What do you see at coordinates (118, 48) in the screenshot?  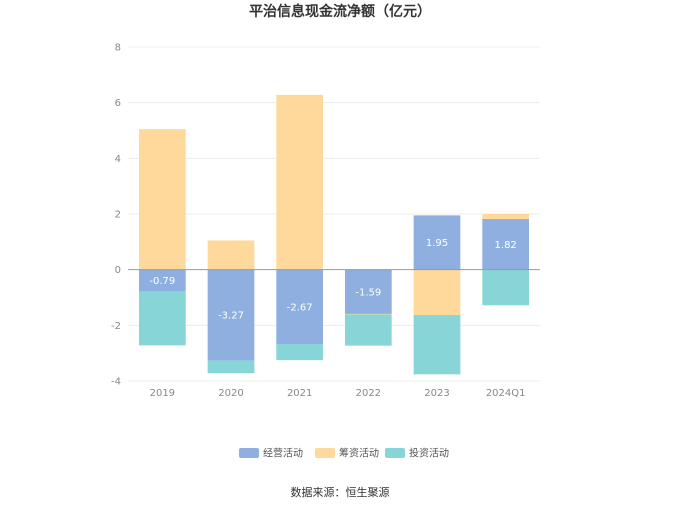 I see `y-tick-label: 8` at bounding box center [118, 48].